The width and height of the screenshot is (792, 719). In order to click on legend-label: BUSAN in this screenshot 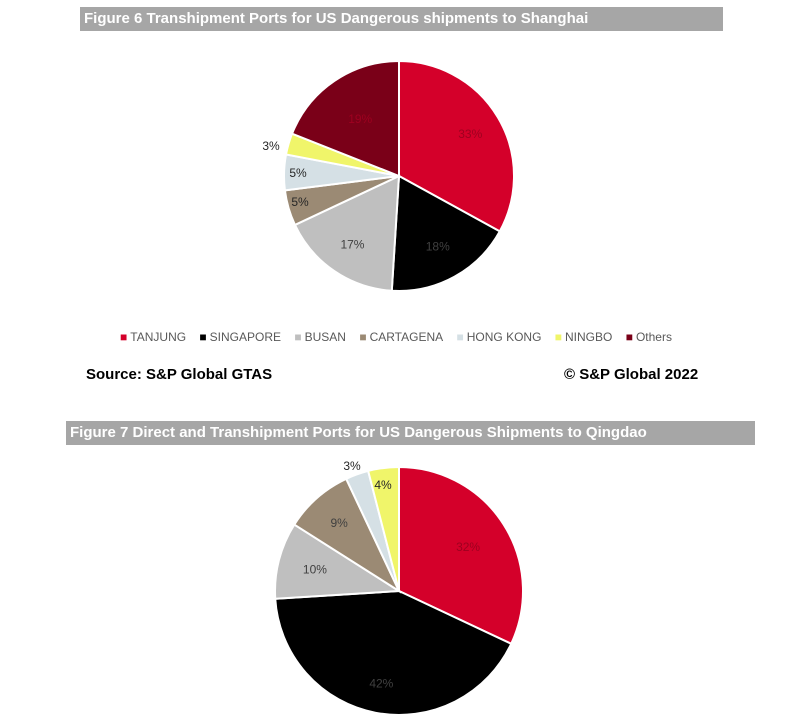, I will do `click(325, 337)`.